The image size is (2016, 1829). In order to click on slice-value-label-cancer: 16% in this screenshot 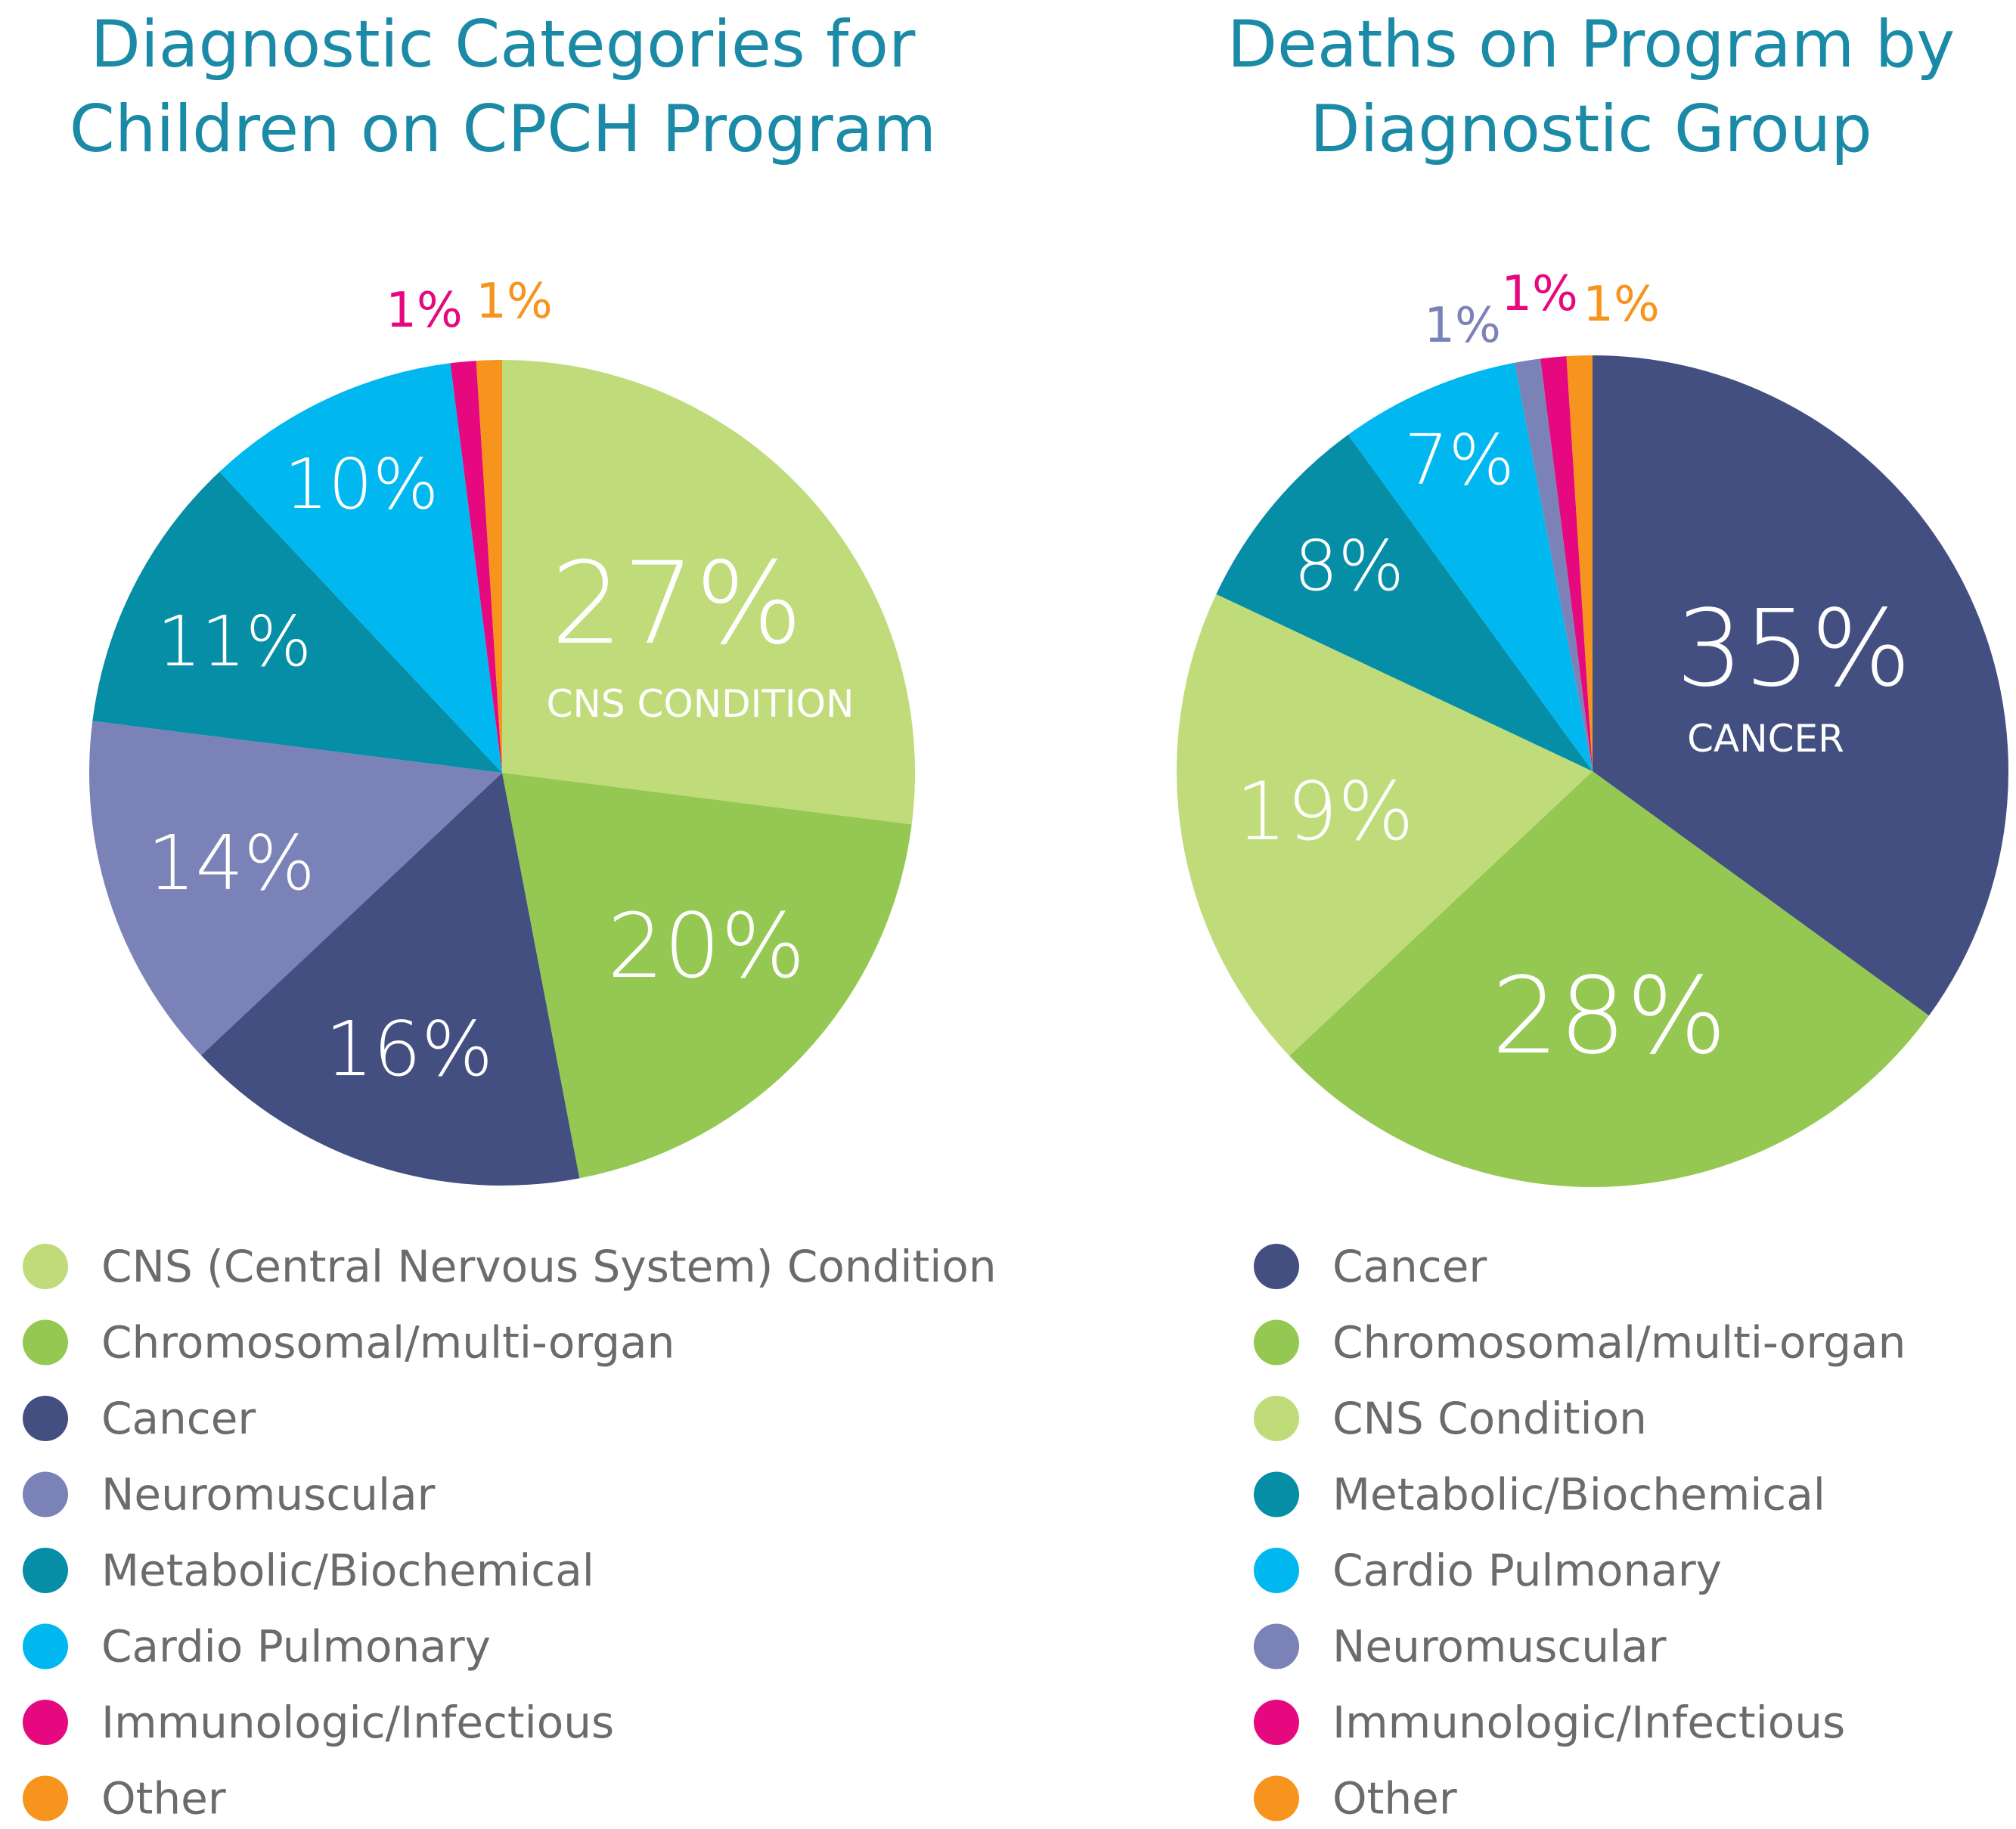, I will do `click(409, 1049)`.